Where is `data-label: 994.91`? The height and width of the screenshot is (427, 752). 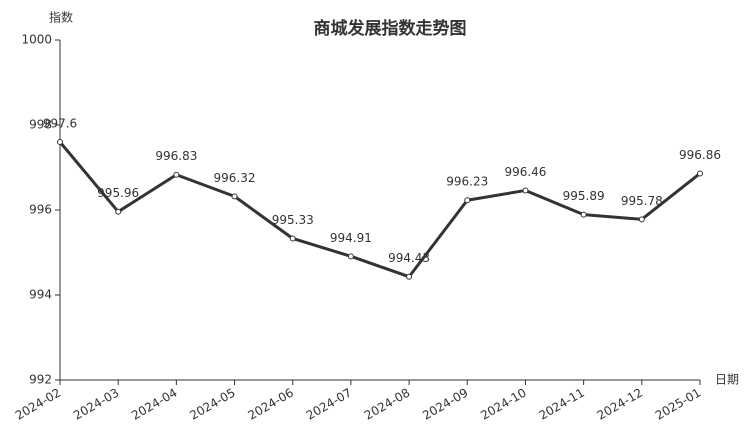
data-label: 994.91 is located at coordinates (351, 238).